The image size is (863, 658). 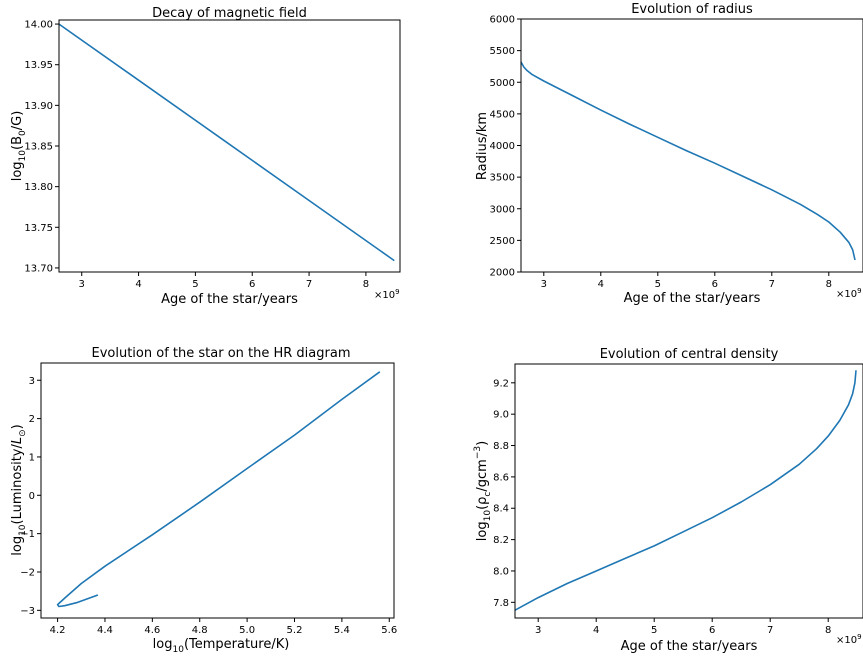 I want to click on panel2-x-offset: ×10⁹, so click(x=849, y=293).